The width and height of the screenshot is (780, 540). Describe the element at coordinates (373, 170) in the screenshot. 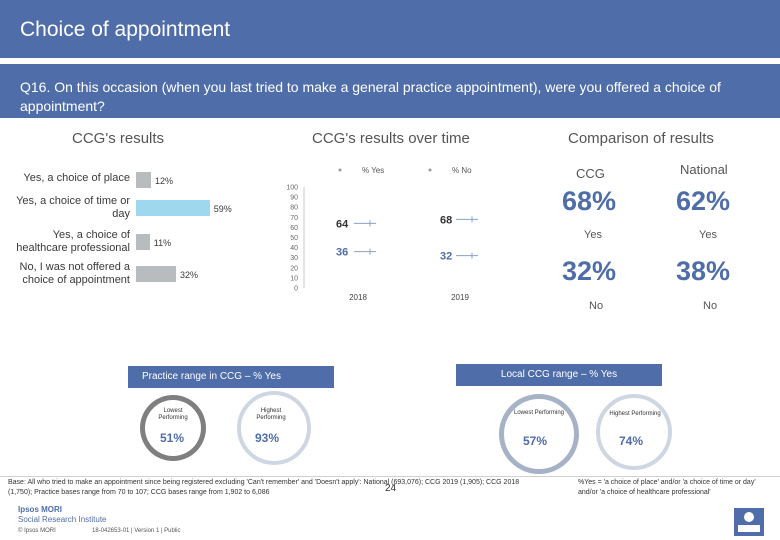

I see `legend-label: % Yes` at that location.